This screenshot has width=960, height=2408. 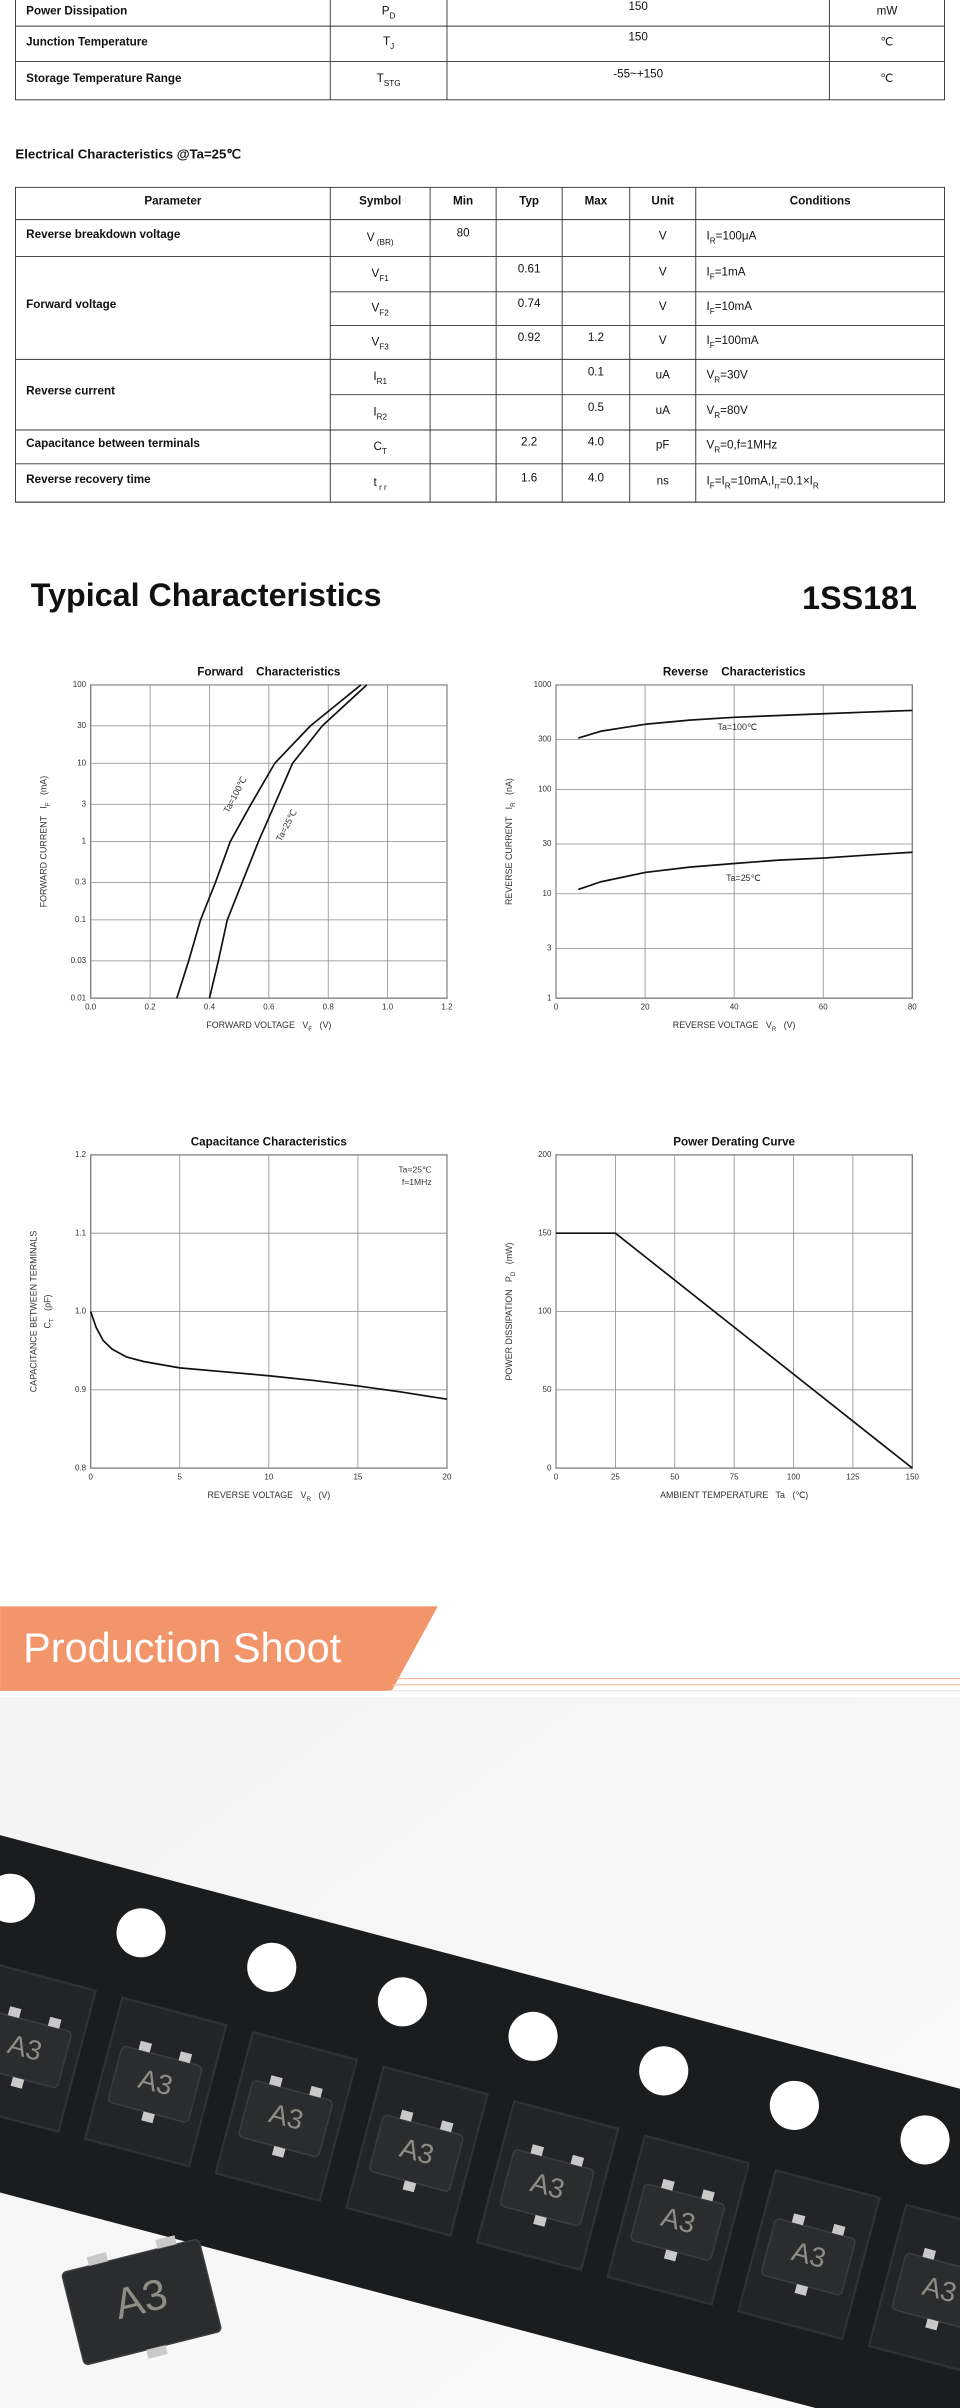 What do you see at coordinates (480, 50) in the screenshot?
I see `table-frame` at bounding box center [480, 50].